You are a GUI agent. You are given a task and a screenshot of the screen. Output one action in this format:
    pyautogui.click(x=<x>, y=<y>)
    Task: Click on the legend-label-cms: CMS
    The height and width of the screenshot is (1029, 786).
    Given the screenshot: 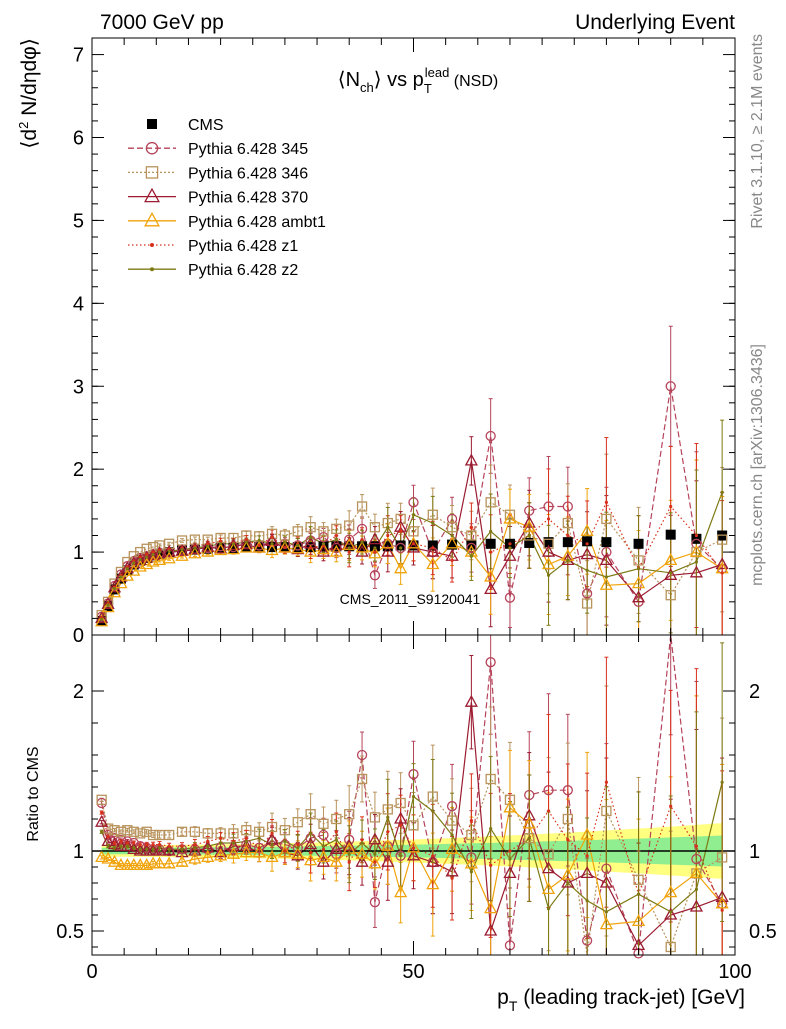 What is the action you would take?
    pyautogui.click(x=206, y=125)
    